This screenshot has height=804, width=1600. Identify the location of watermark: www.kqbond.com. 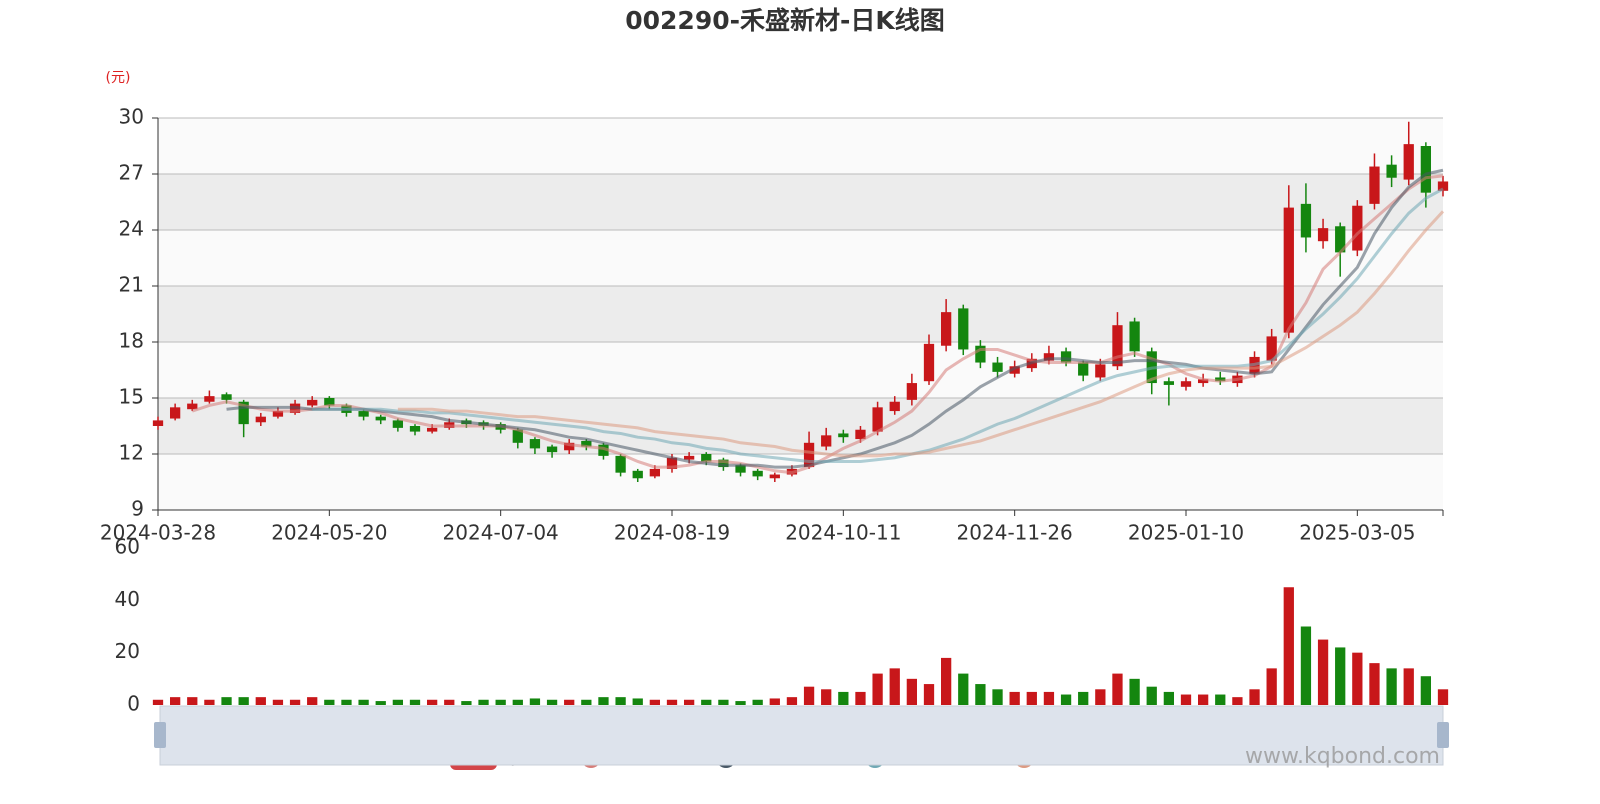
(1342, 756).